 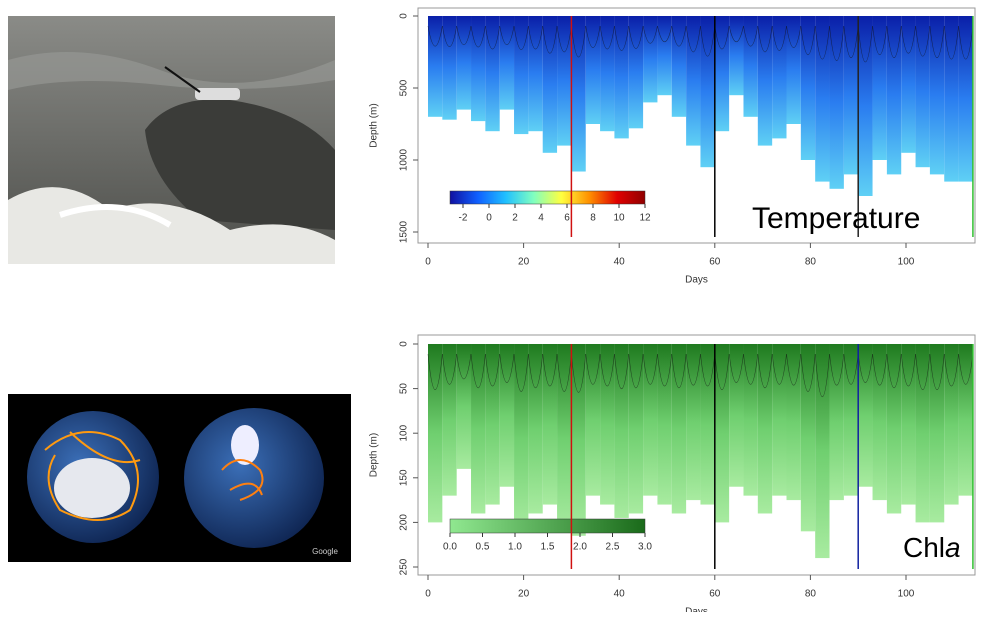 What do you see at coordinates (620, 594) in the screenshot?
I see `x-tick-label: 40` at bounding box center [620, 594].